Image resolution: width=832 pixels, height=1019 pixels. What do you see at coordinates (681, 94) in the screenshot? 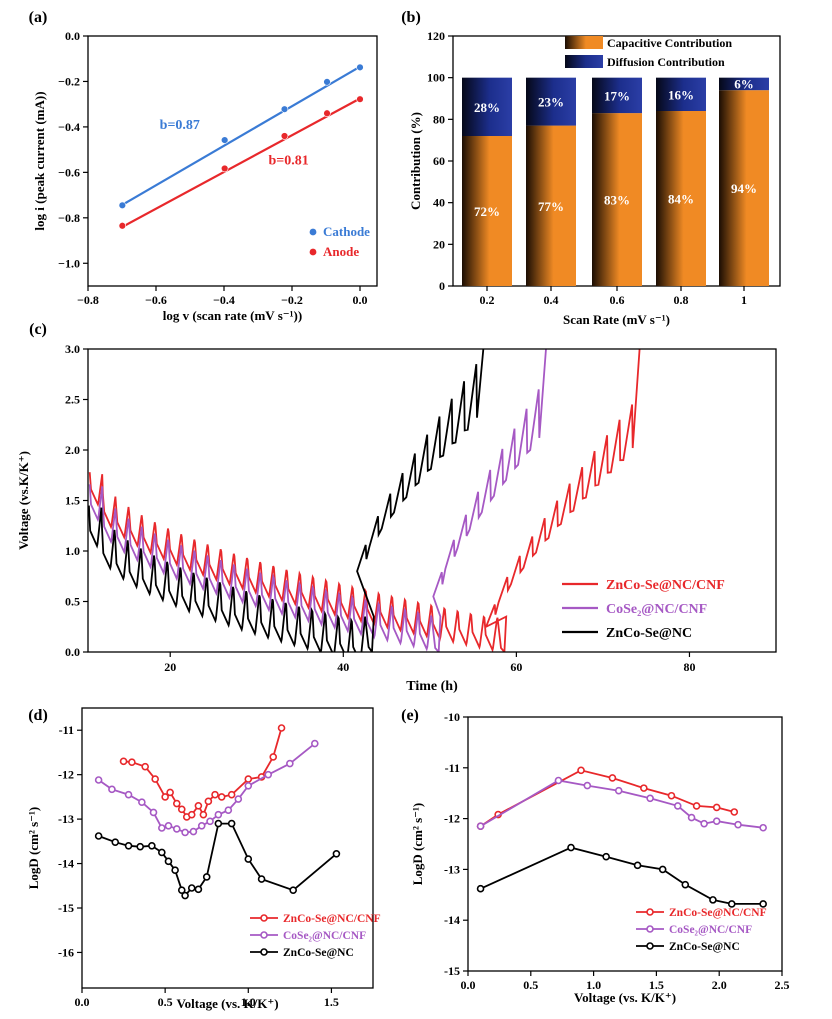
I see `data-label-diffusion: 16%` at bounding box center [681, 94].